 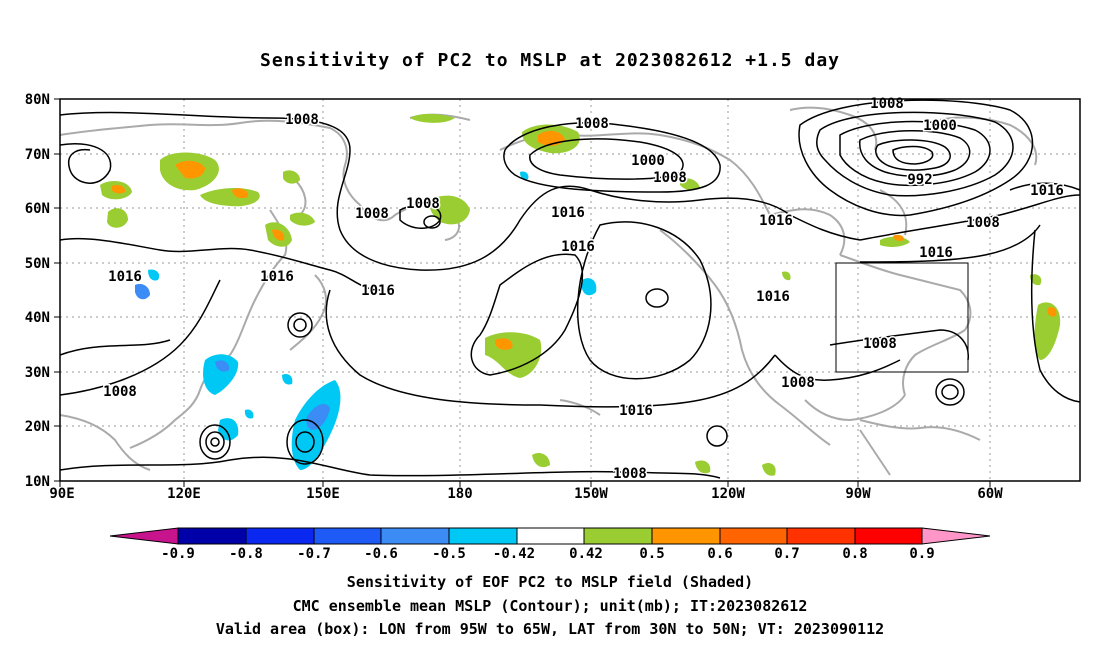 What do you see at coordinates (919, 180) in the screenshot?
I see `contour-label-992: 992` at bounding box center [919, 180].